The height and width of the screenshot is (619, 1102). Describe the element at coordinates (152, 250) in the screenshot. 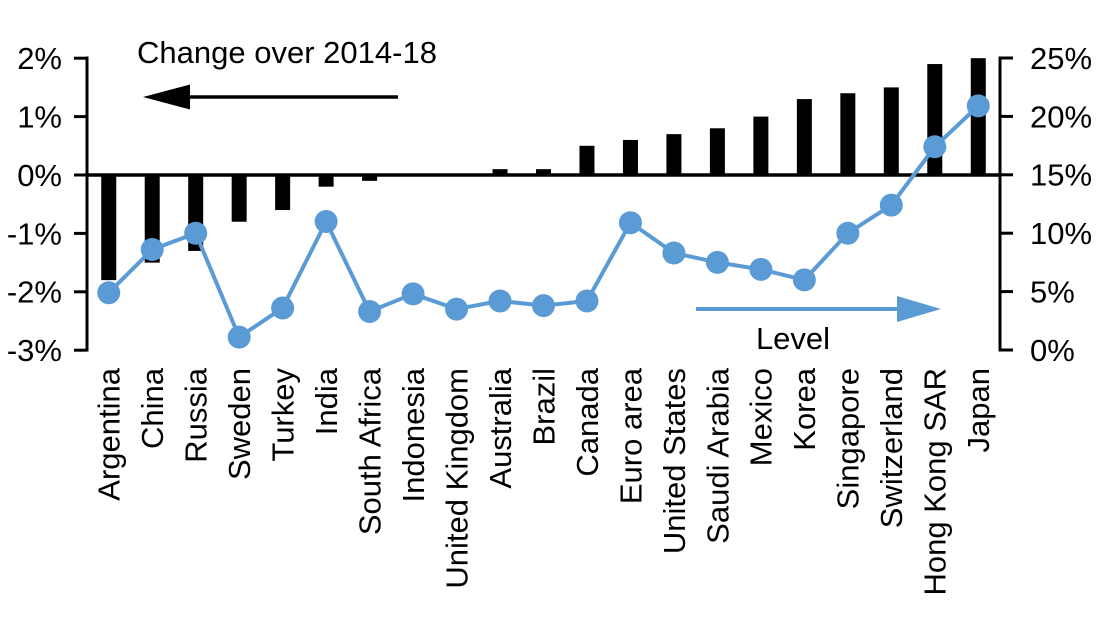

I see `marker-china` at that location.